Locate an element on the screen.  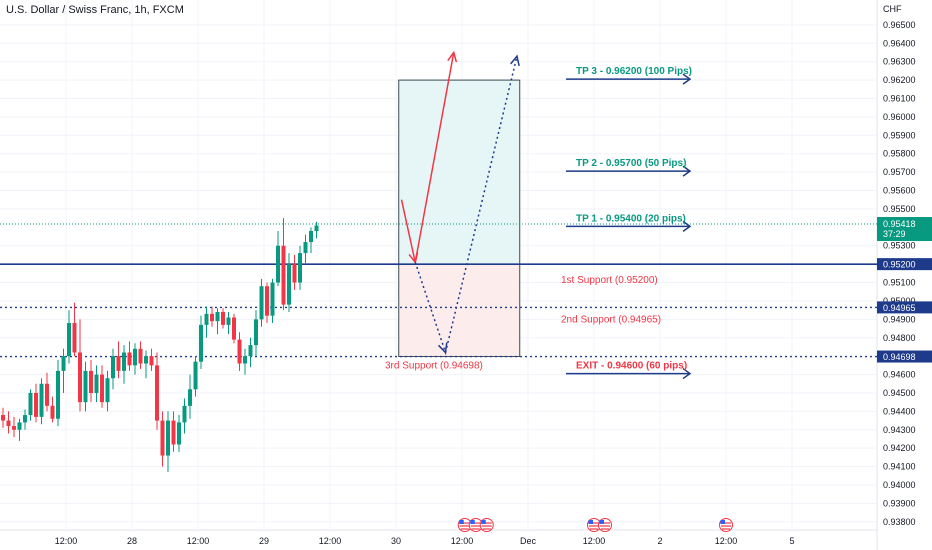
time-tick-label: 29 is located at coordinates (264, 541).